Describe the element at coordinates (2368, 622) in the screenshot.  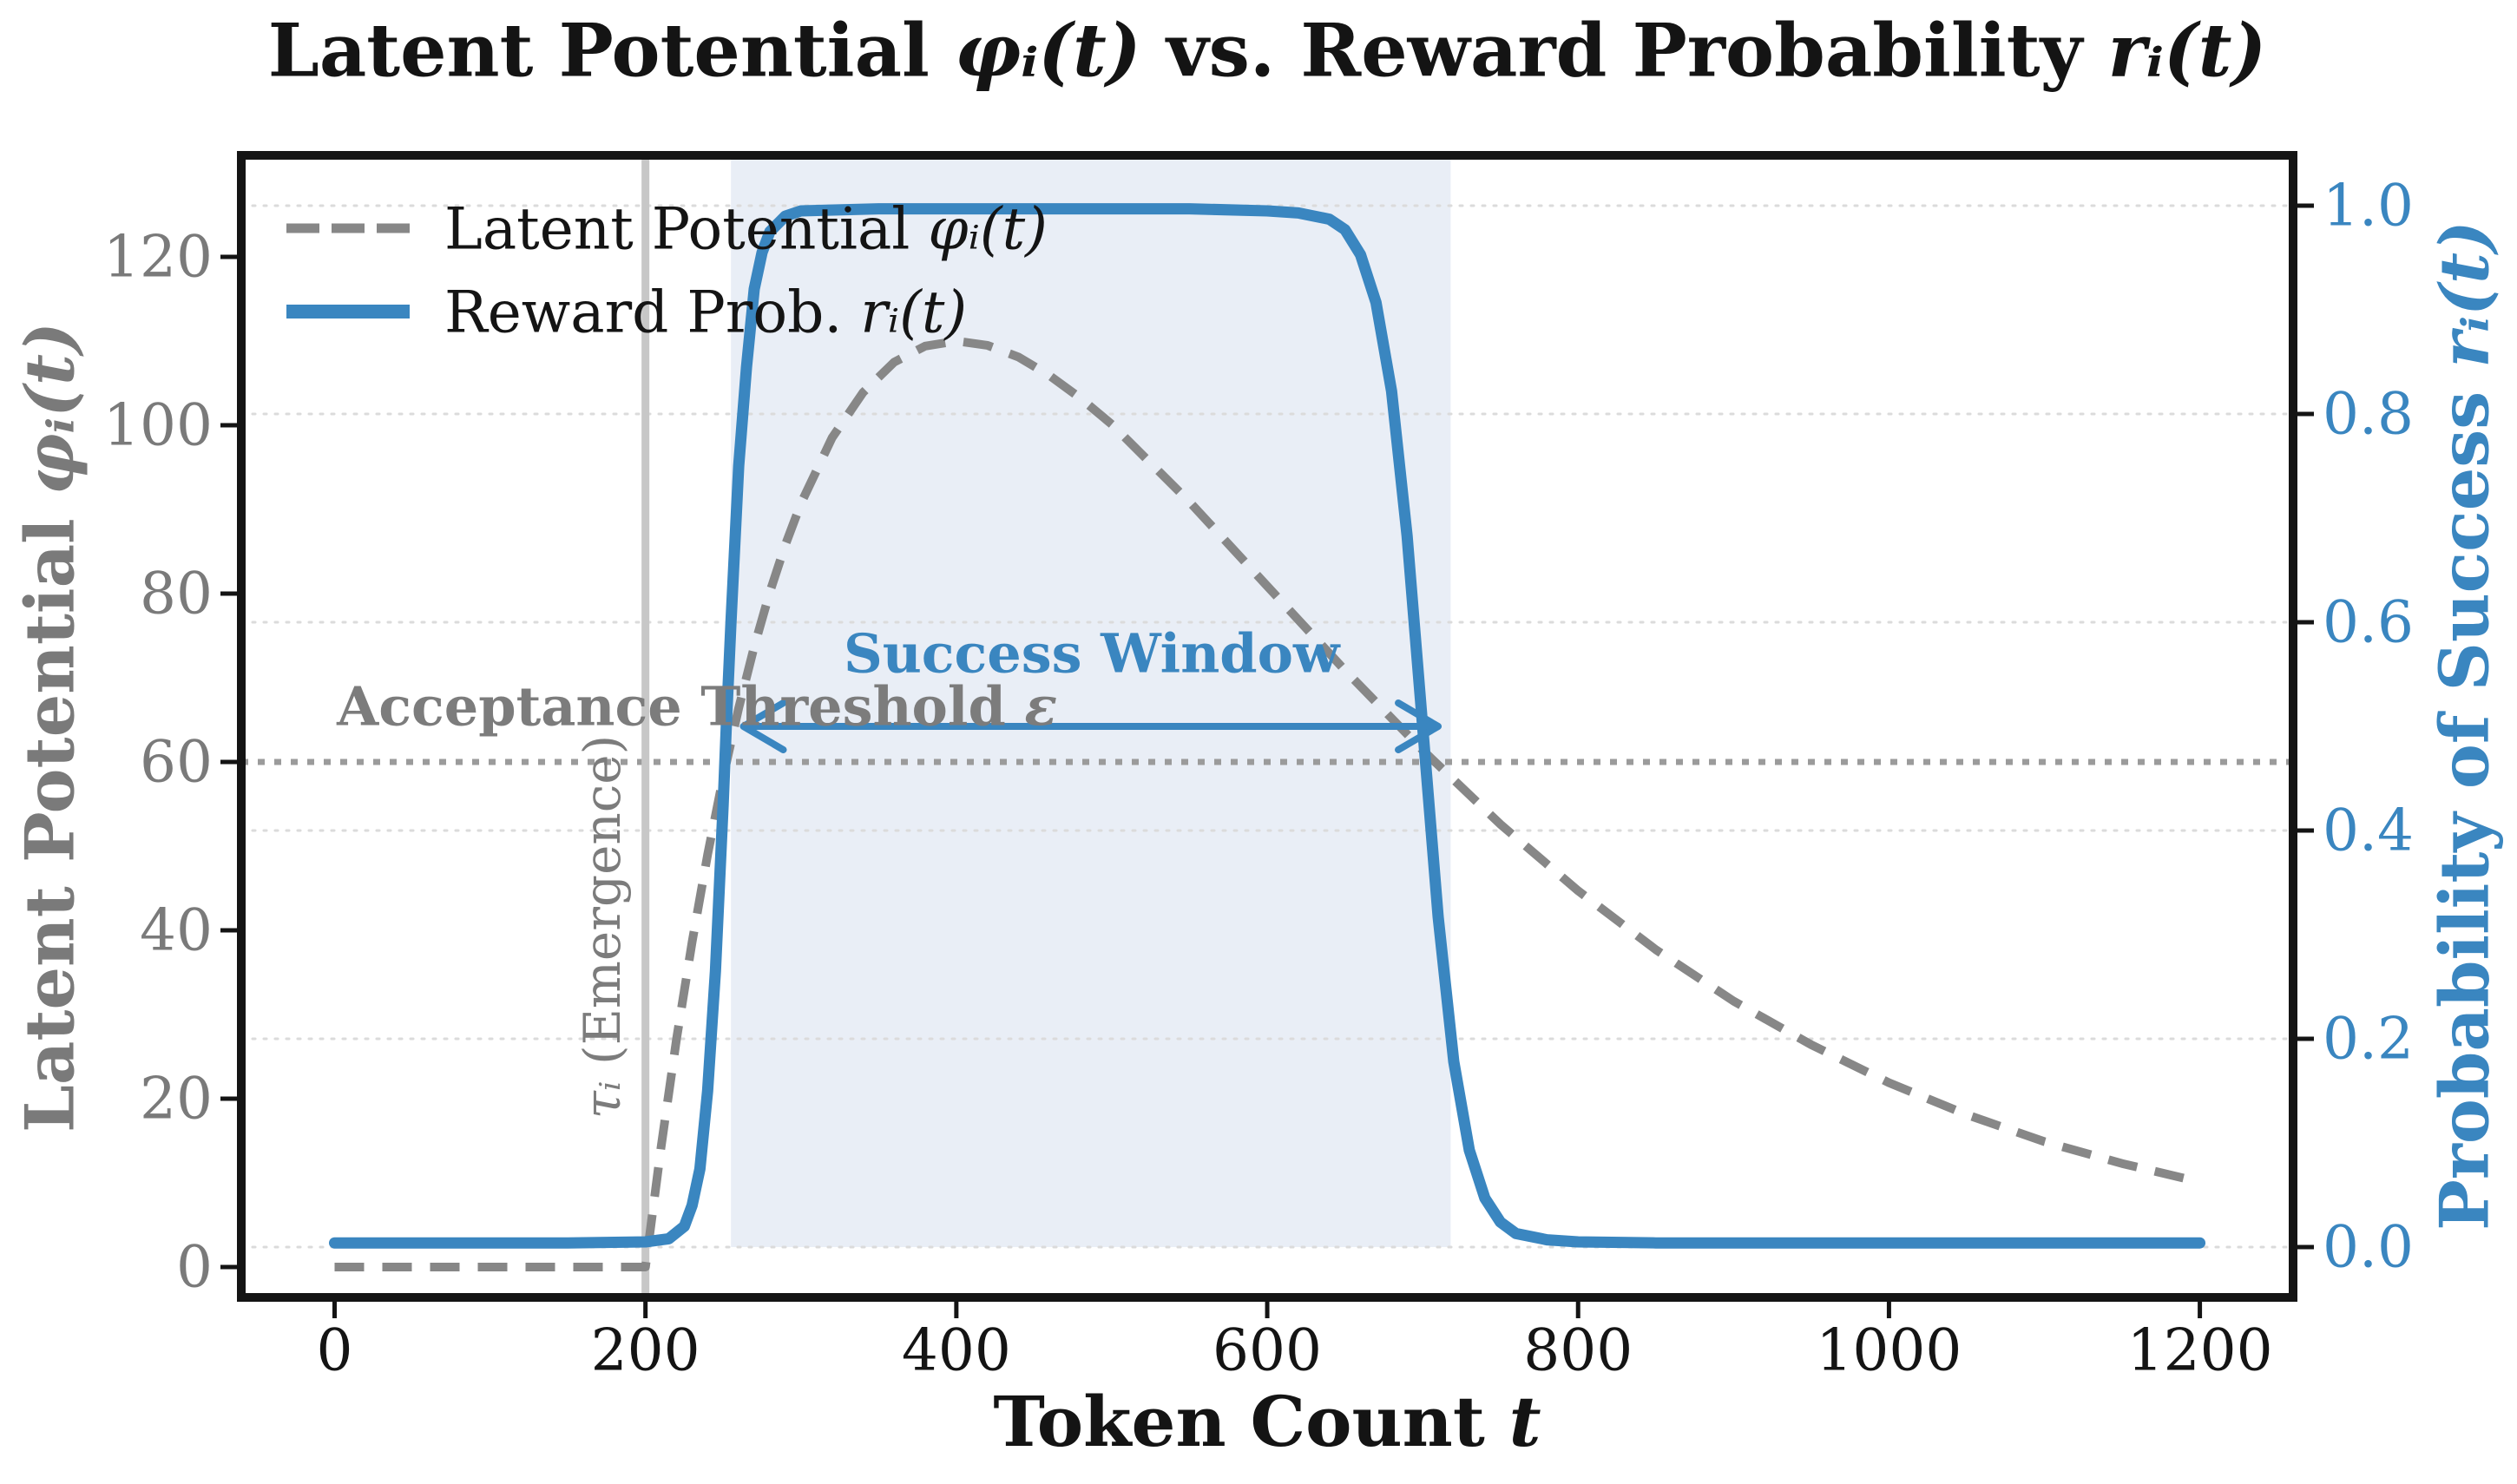
I see `y-right-tick-label: 0.6` at that location.